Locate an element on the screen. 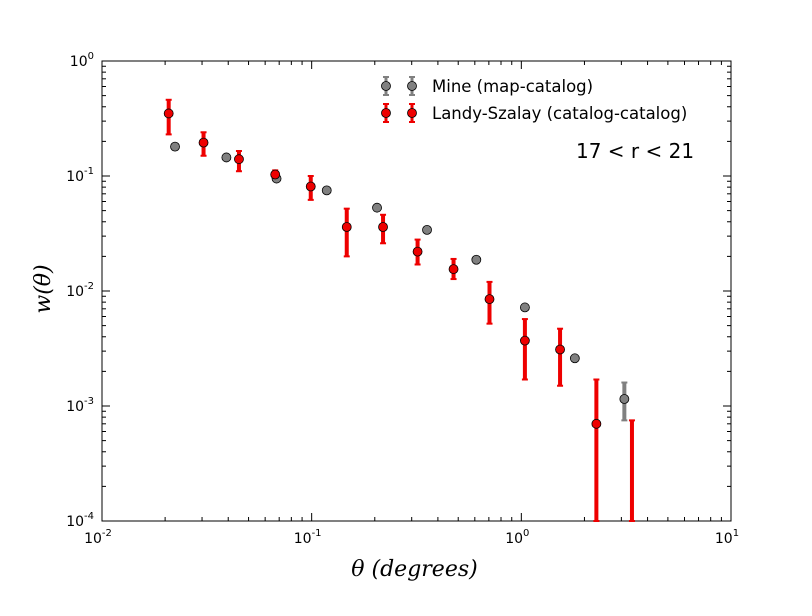 The image size is (812, 616). y-axis-label: w(θ) is located at coordinates (43, 288).